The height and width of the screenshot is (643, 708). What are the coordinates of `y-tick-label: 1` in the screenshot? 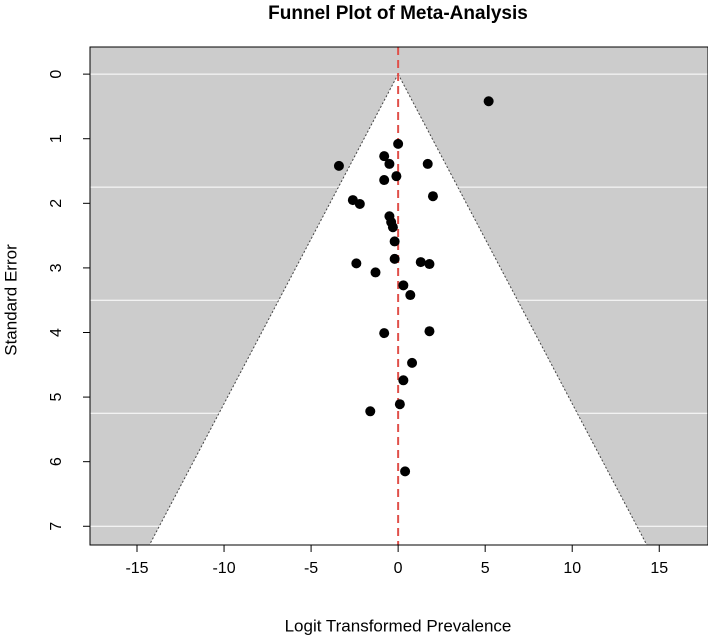 It's located at (56, 138).